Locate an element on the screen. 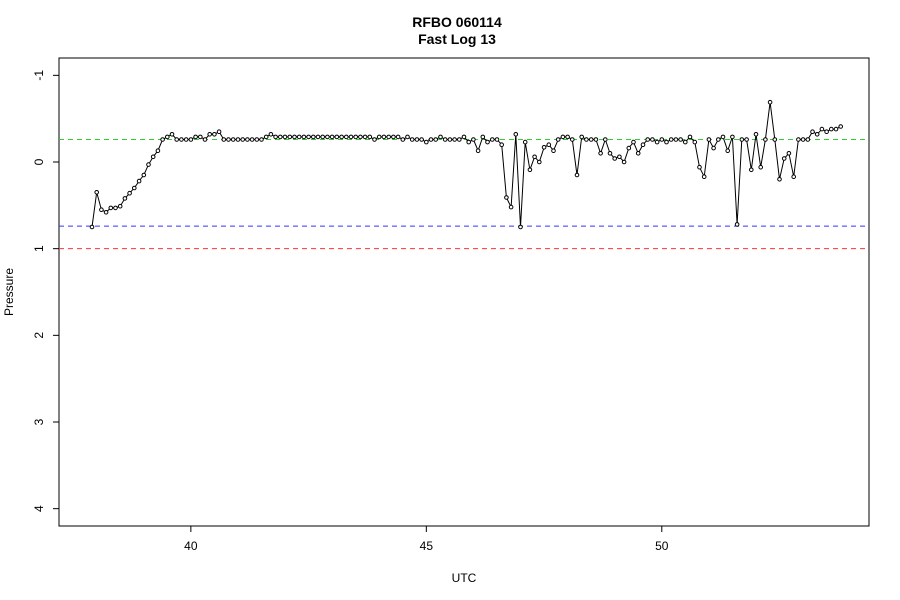 Image resolution: width=900 pixels, height=600 pixels. x-tick-label: 45 is located at coordinates (427, 546).